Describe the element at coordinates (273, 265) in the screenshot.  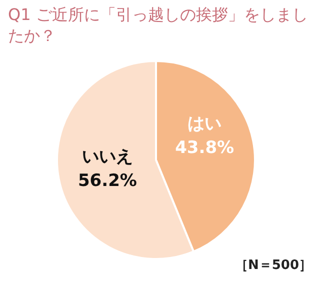
I see `text: ［N＝500］` at that location.